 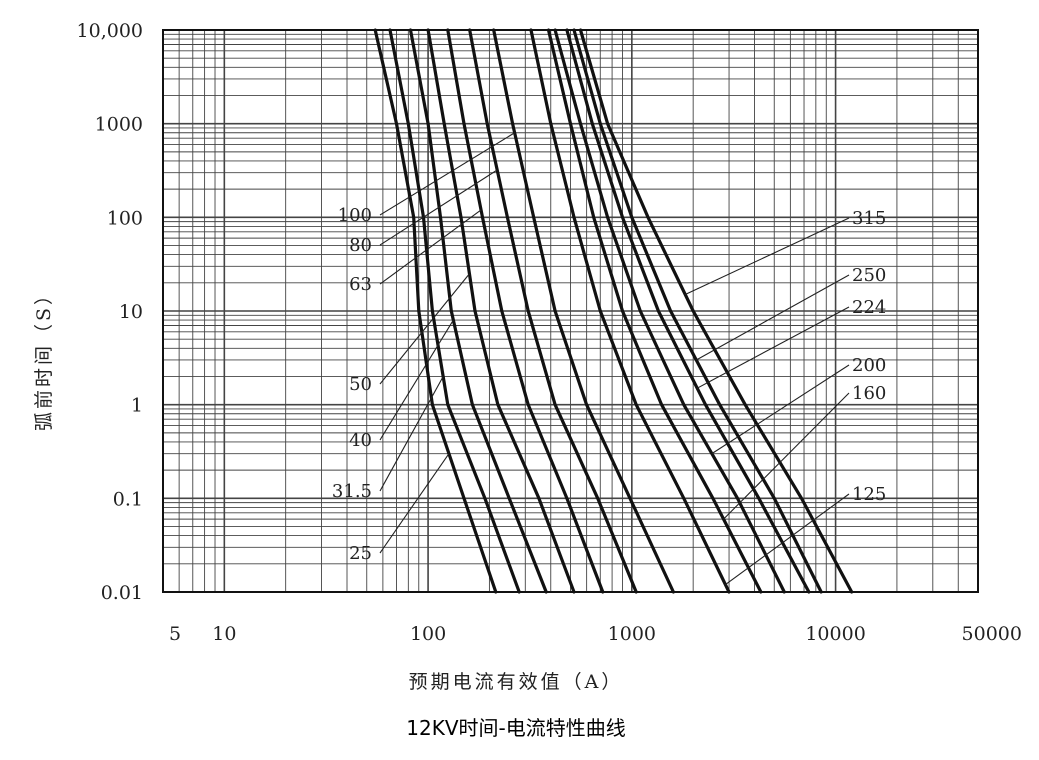 What do you see at coordinates (869, 218) in the screenshot?
I see `curve-label: 315` at bounding box center [869, 218].